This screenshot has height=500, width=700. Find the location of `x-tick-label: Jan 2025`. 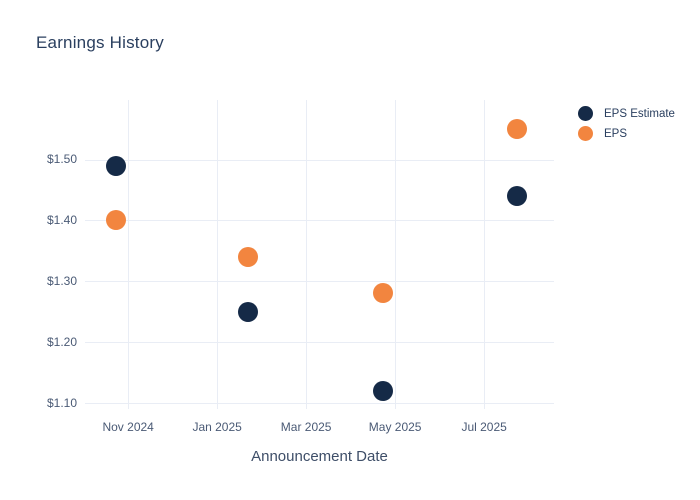

x-tick-label: Jan 2025 is located at coordinates (217, 427).